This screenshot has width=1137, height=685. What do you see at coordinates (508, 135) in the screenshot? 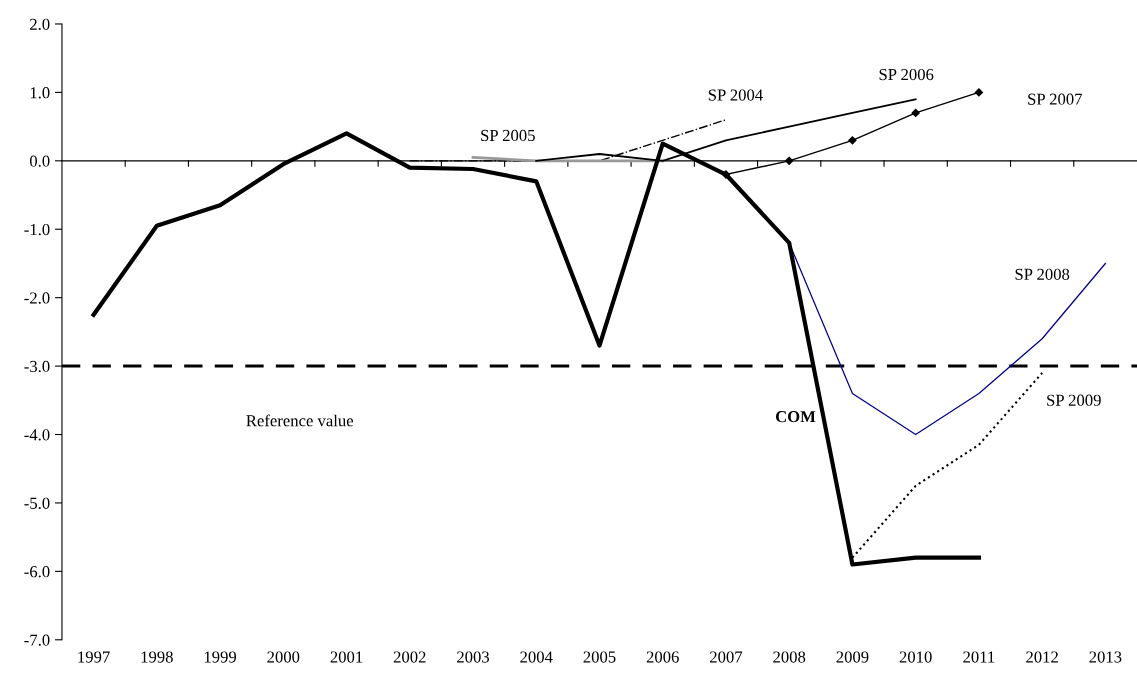
I see `series-label: SP 2005` at bounding box center [508, 135].